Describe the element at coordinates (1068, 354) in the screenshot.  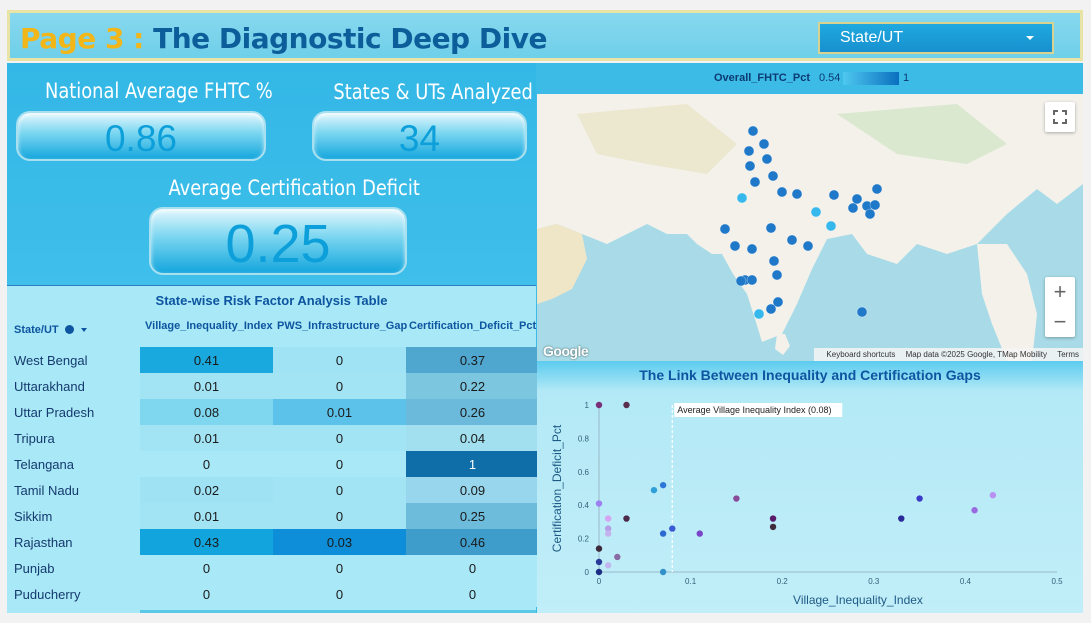
I see `terms-link: Terms` at that location.